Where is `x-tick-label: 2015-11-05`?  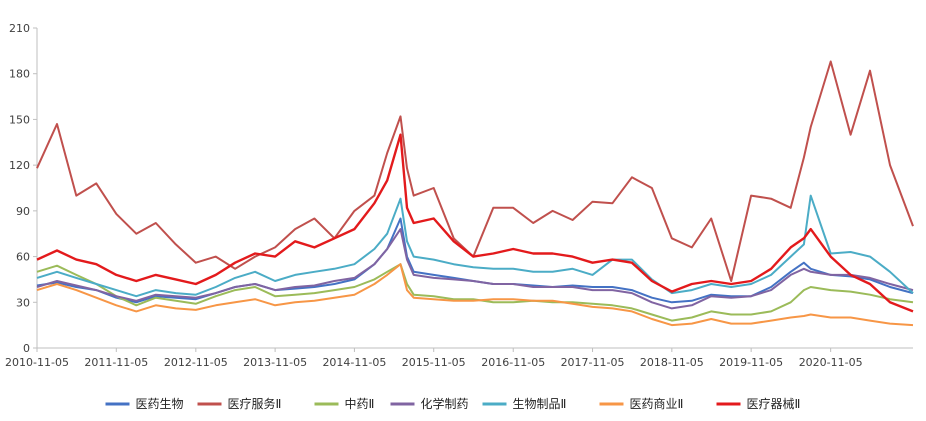
x-tick-label: 2015-11-05 is located at coordinates (434, 362).